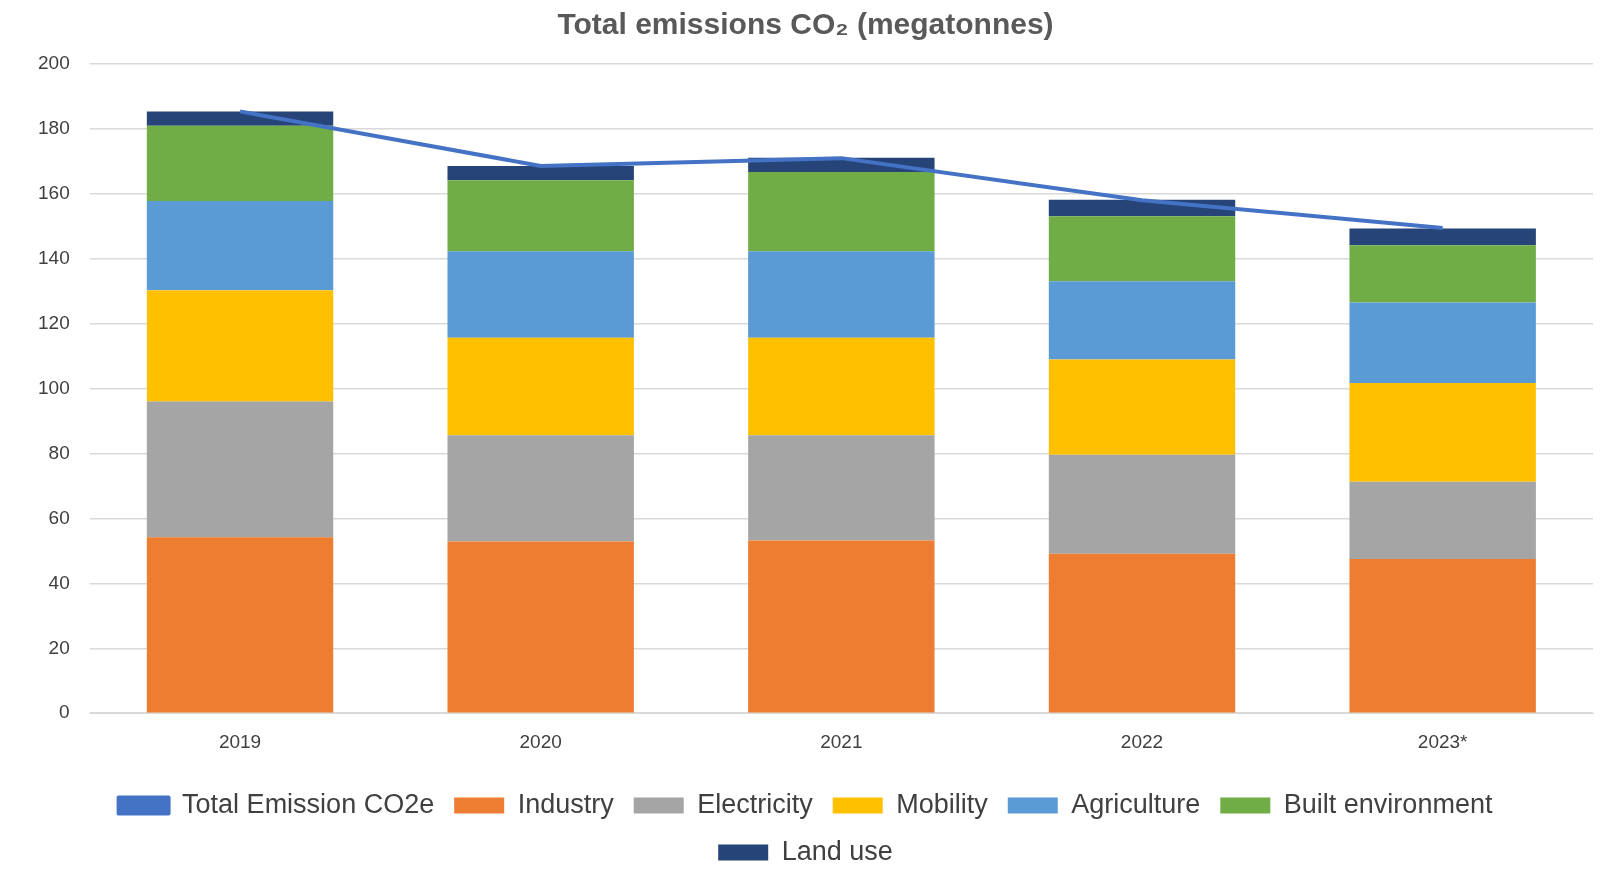  I want to click on legend-label: Total Emission CO2e, so click(308, 803).